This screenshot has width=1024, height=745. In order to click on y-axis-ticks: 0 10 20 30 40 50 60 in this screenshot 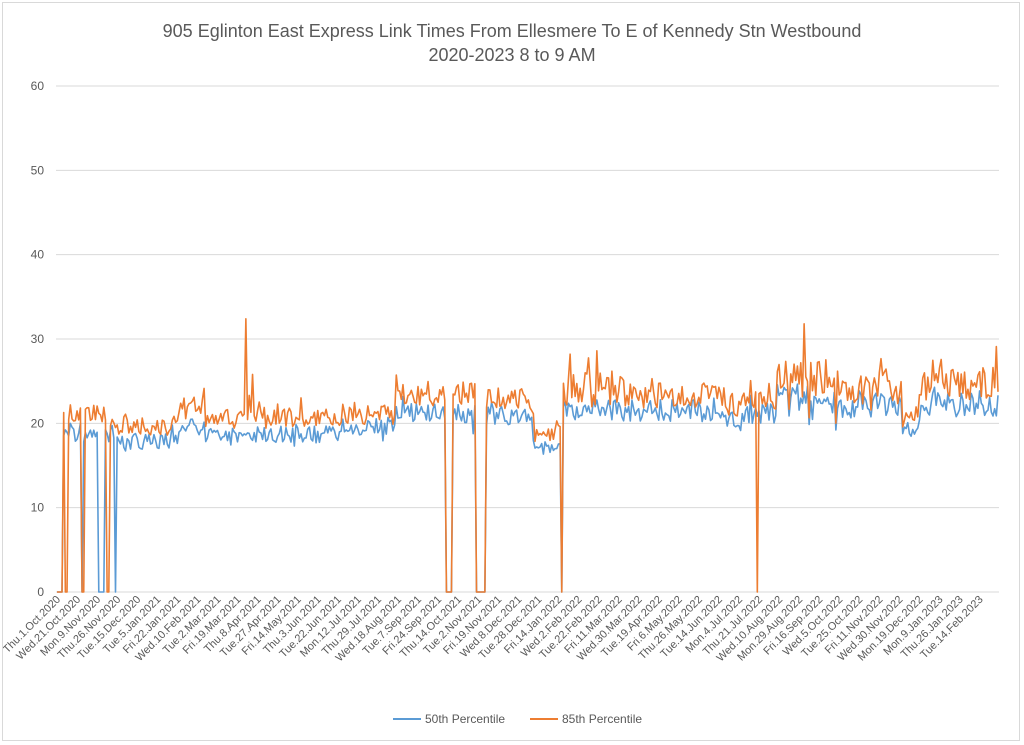, I will do `click(38, 339)`.